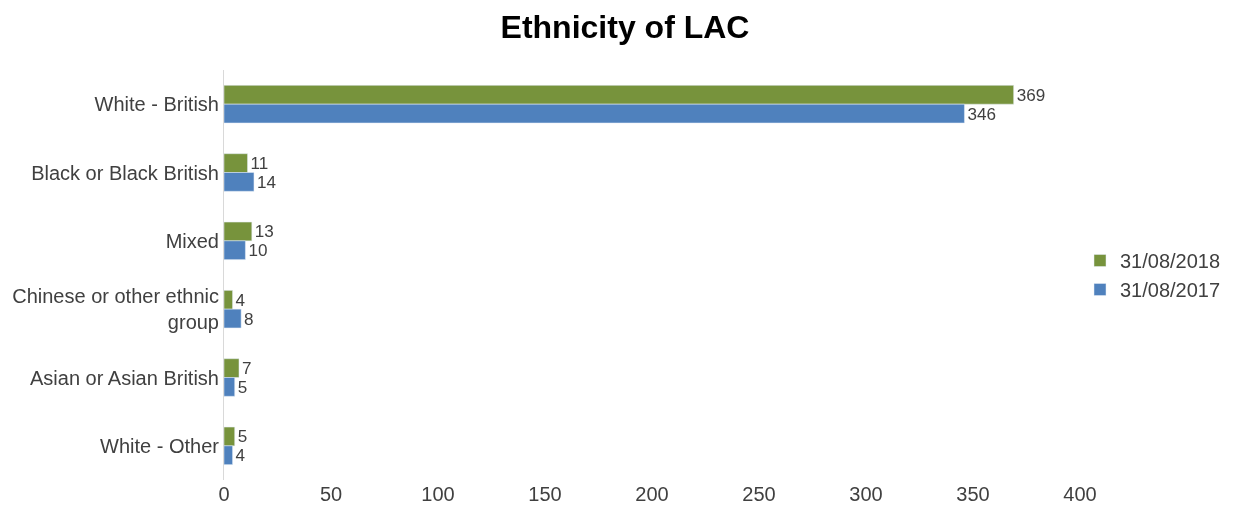 This screenshot has width=1250, height=520. What do you see at coordinates (246, 369) in the screenshot?
I see `data-label: 7` at bounding box center [246, 369].